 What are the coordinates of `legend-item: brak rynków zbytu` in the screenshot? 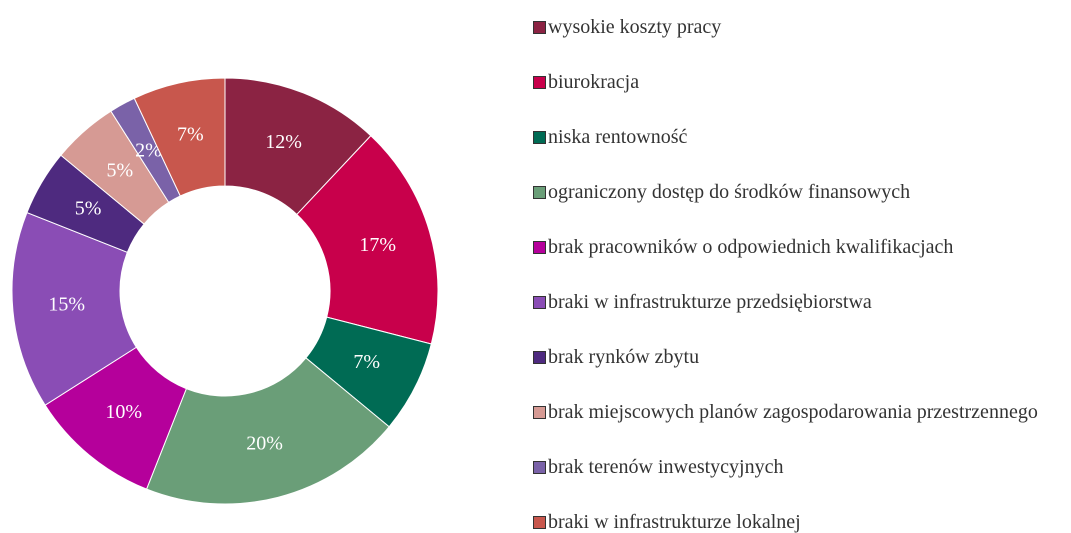 It's located at (795, 357).